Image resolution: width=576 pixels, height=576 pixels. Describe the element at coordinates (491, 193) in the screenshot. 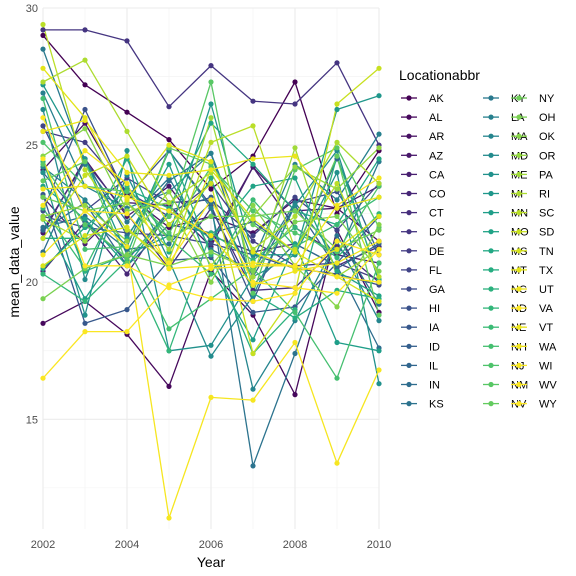

I see `legend-key-point-mi` at that location.